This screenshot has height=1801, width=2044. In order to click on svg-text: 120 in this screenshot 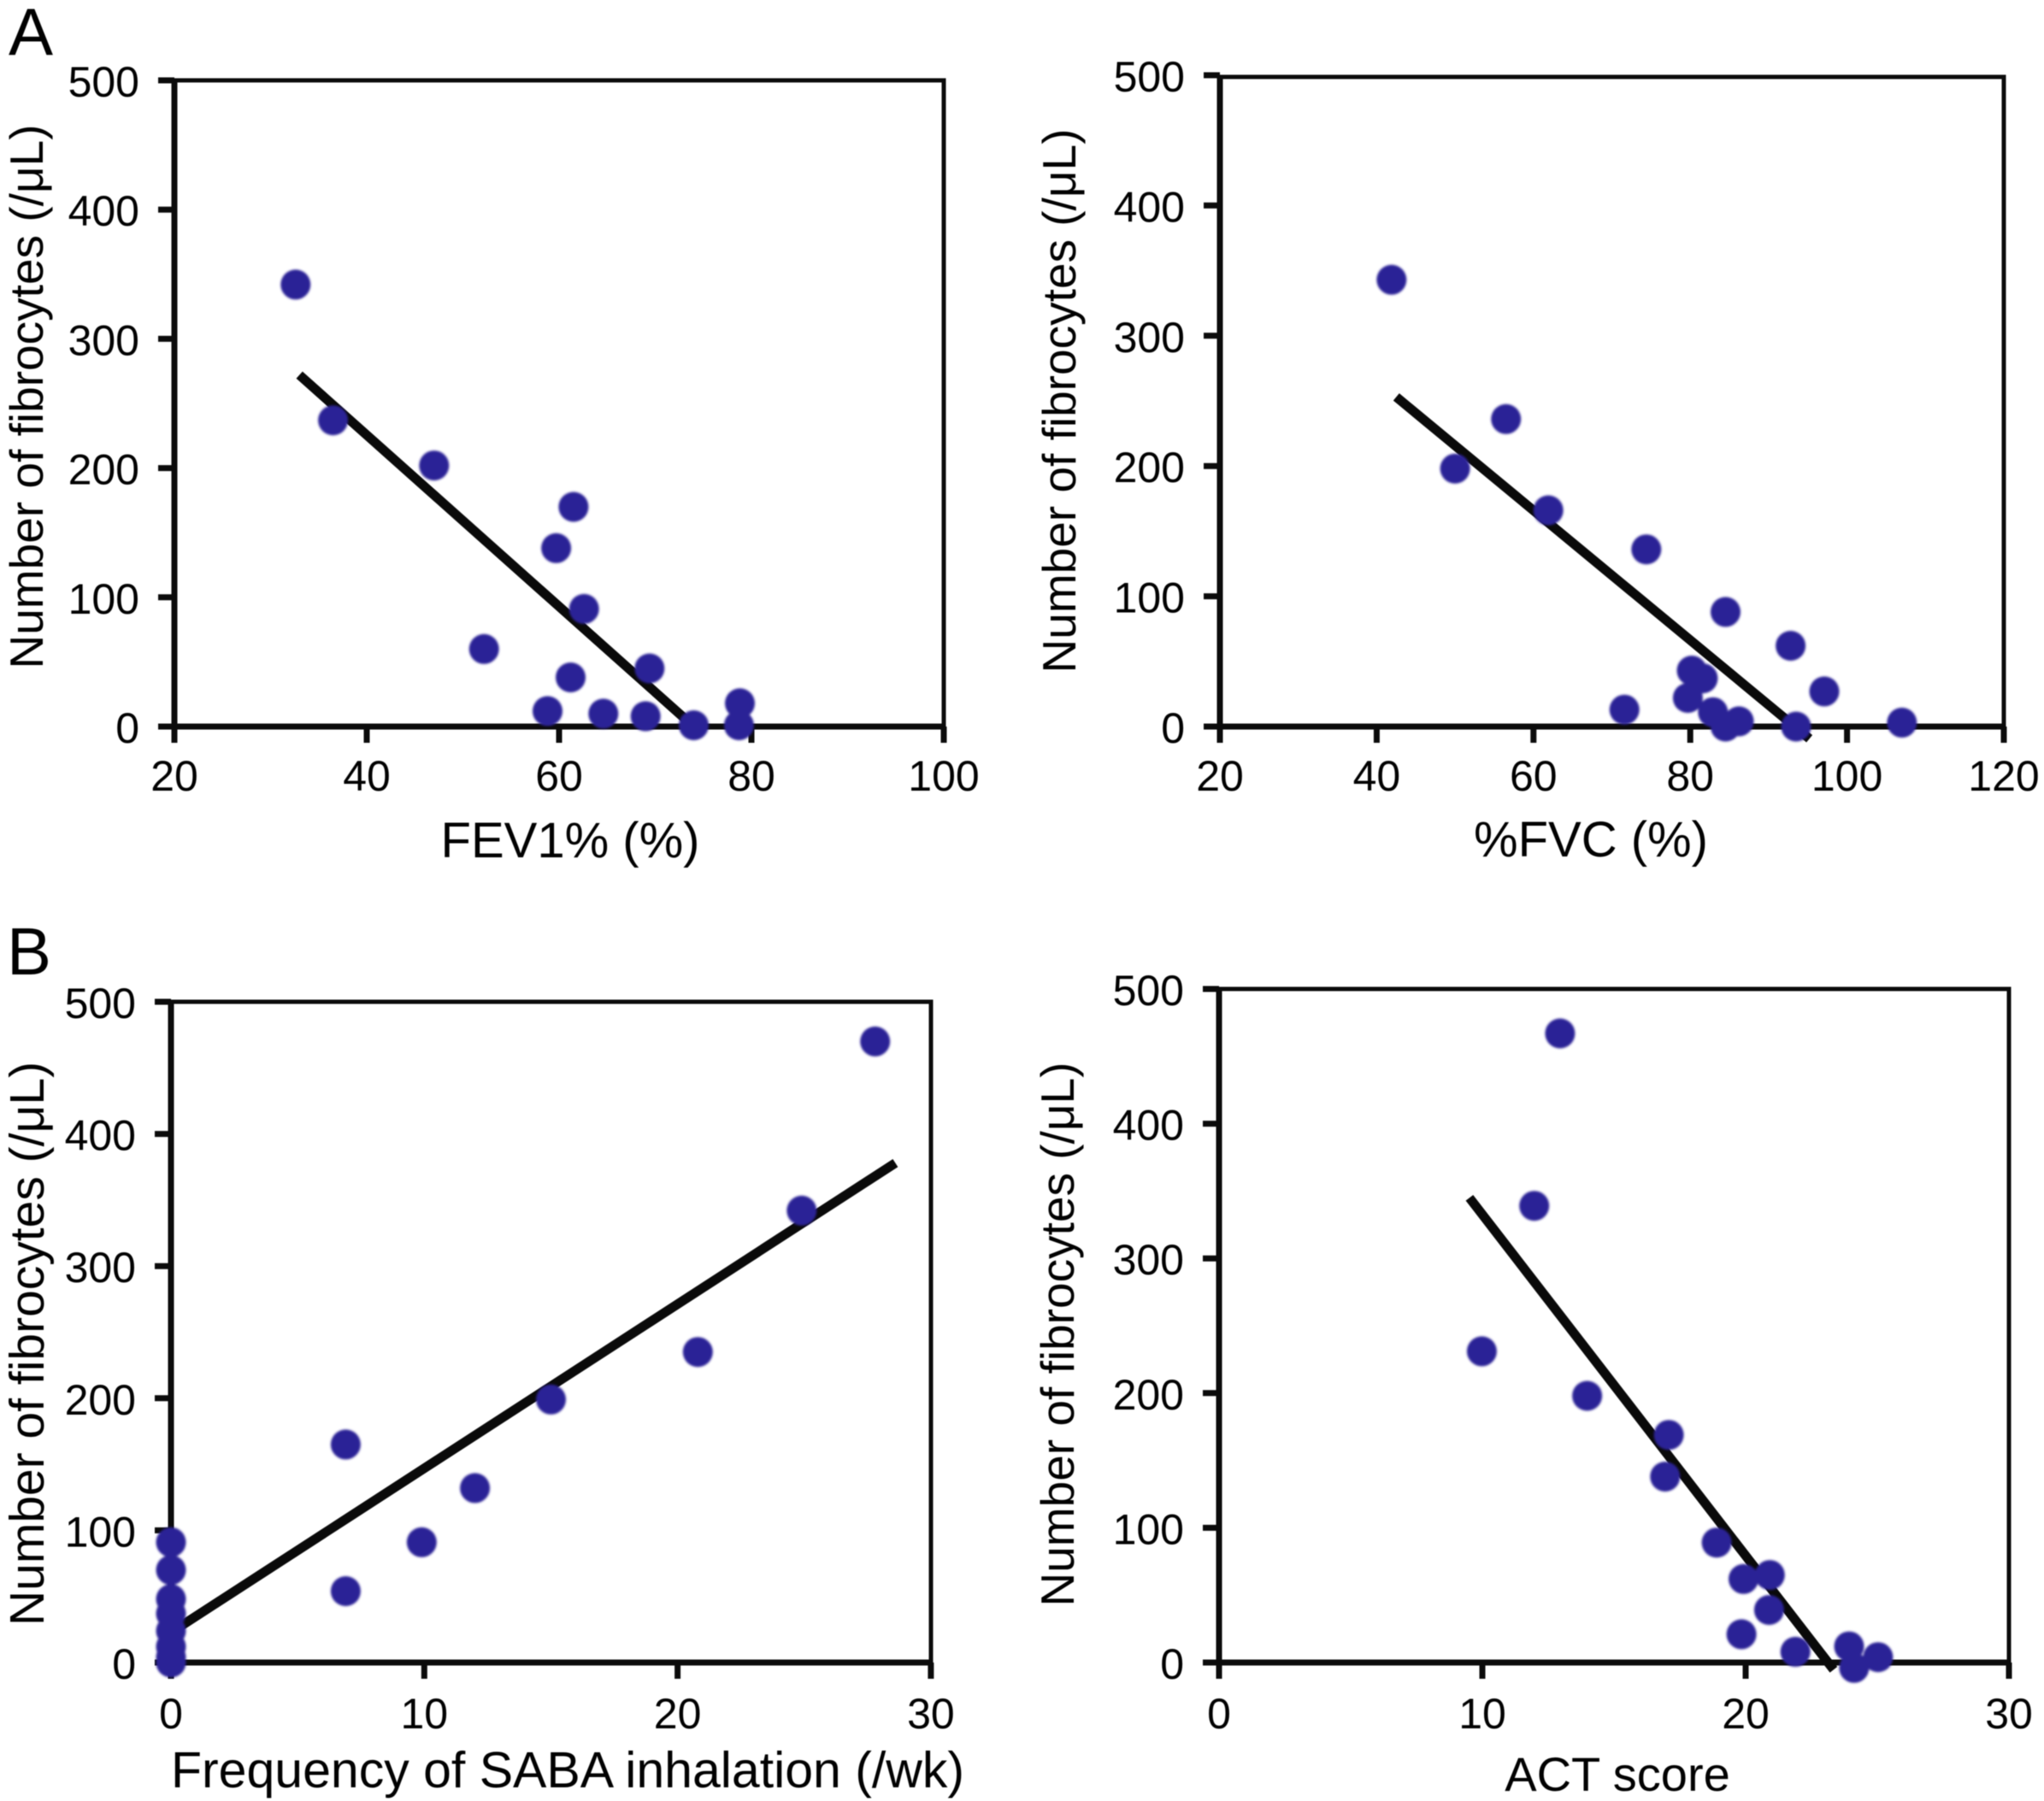, I will do `click(2003, 776)`.